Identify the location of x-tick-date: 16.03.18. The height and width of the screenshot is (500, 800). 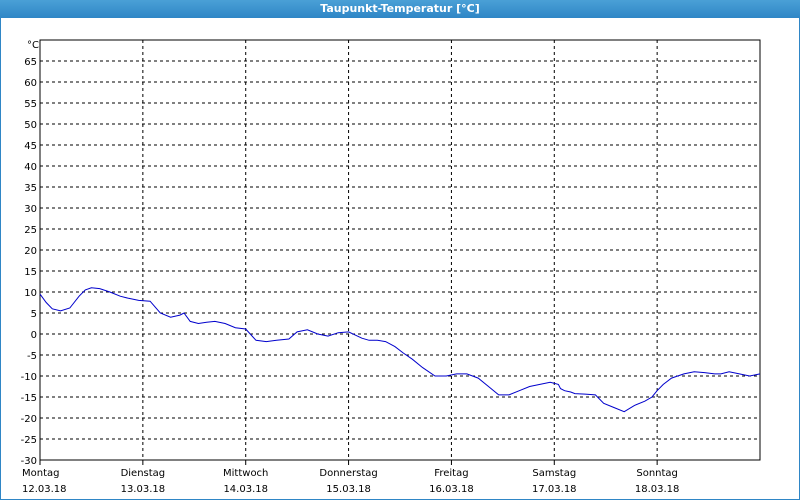
(451, 489).